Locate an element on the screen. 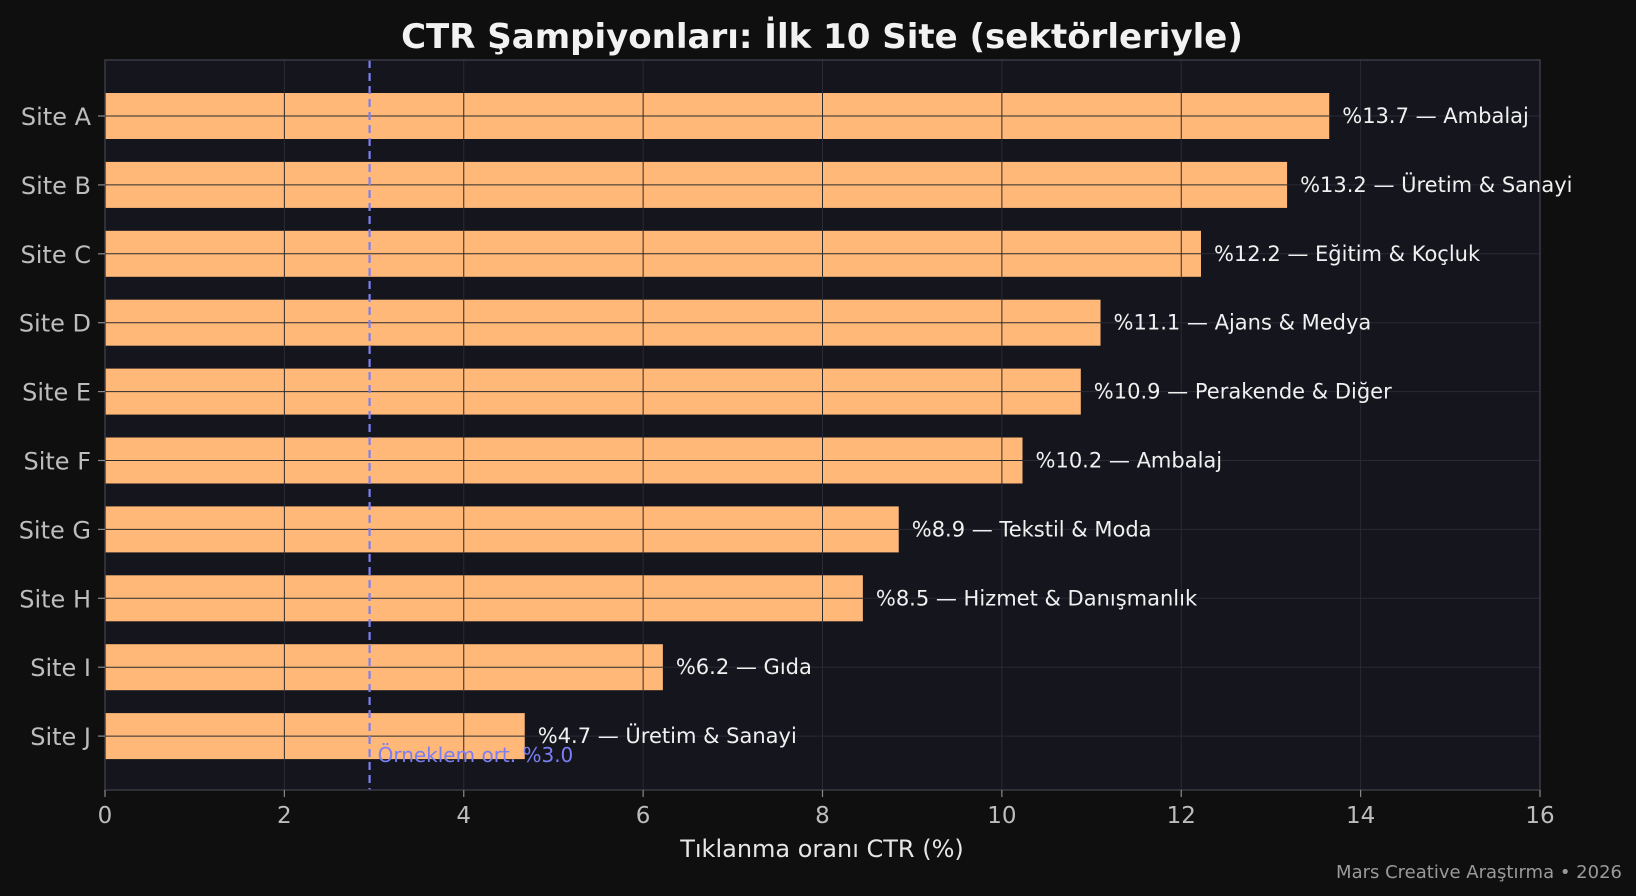 This screenshot has width=1636, height=896. bar-label-4: %11.1 — Ajans & Medya is located at coordinates (1243, 323).